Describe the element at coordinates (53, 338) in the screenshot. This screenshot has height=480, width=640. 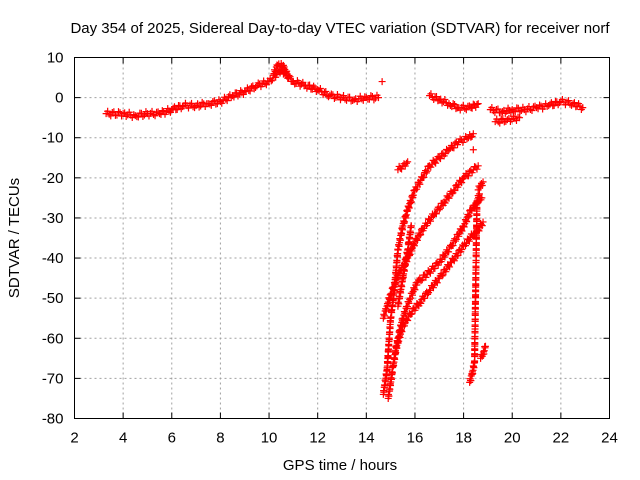
I see `y-tick-label: -60` at that location.